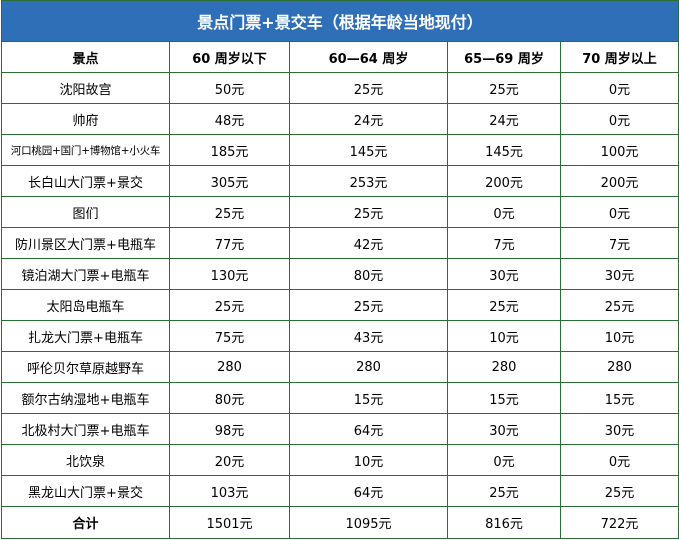 This screenshot has width=679, height=540. Describe the element at coordinates (504, 522) in the screenshot. I see `total-65-69: 816元` at that location.